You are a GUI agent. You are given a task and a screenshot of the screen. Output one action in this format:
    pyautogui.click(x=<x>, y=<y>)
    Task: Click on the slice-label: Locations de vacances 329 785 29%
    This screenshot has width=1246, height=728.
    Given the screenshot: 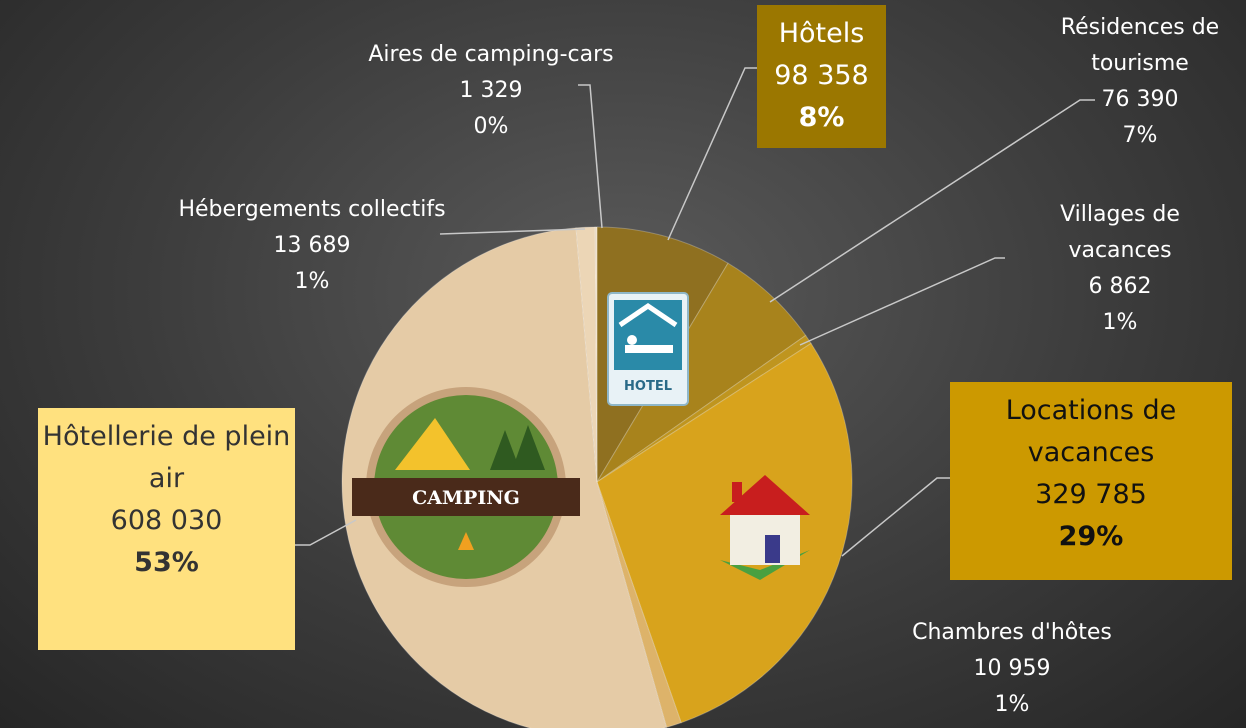 What is the action you would take?
    pyautogui.click(x=1091, y=481)
    